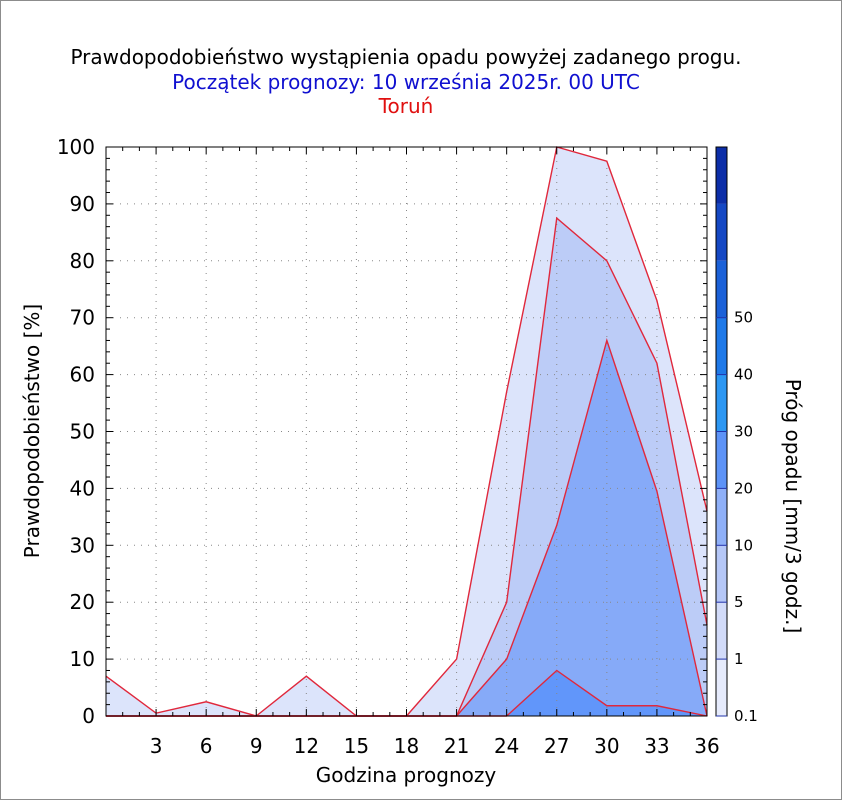 Image resolution: width=842 pixels, height=801 pixels. Describe the element at coordinates (406, 746) in the screenshot. I see `x-tick-label: 18` at that location.